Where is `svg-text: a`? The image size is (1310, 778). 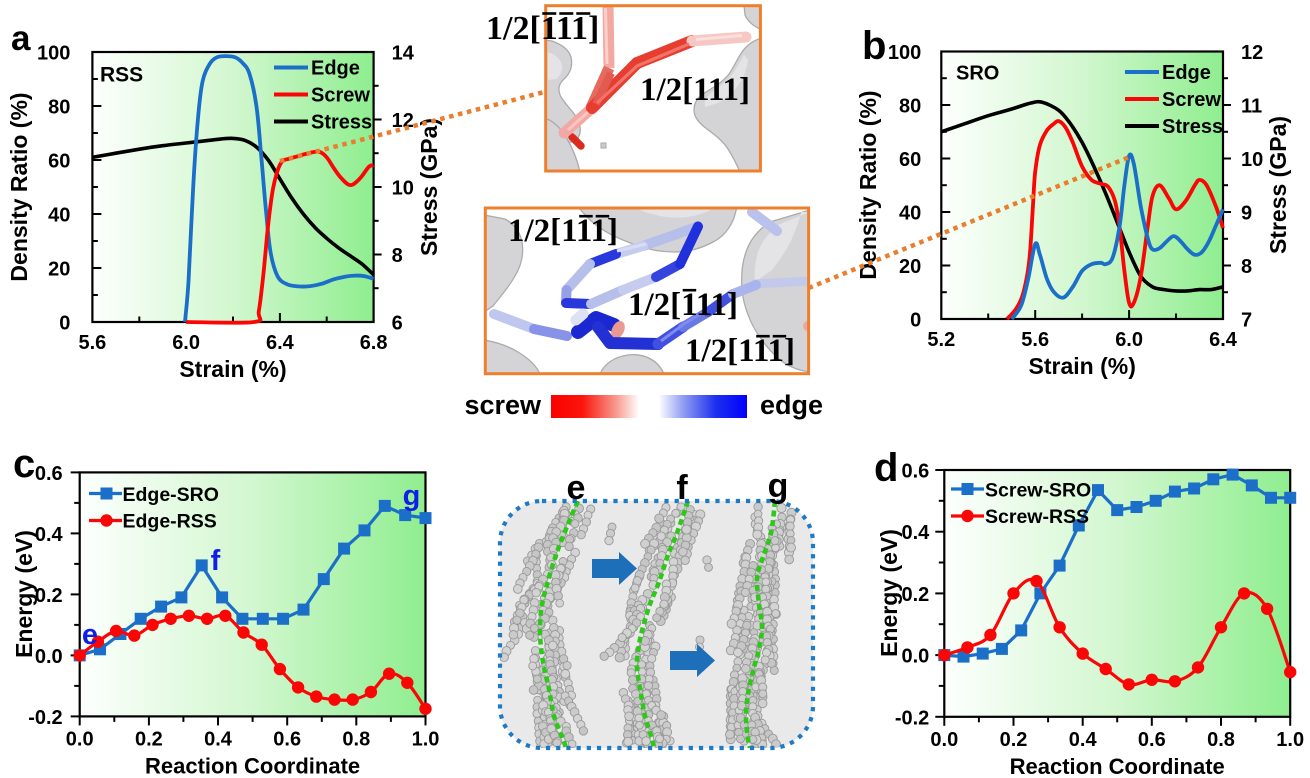
svg-text: a is located at coordinates (21, 38).